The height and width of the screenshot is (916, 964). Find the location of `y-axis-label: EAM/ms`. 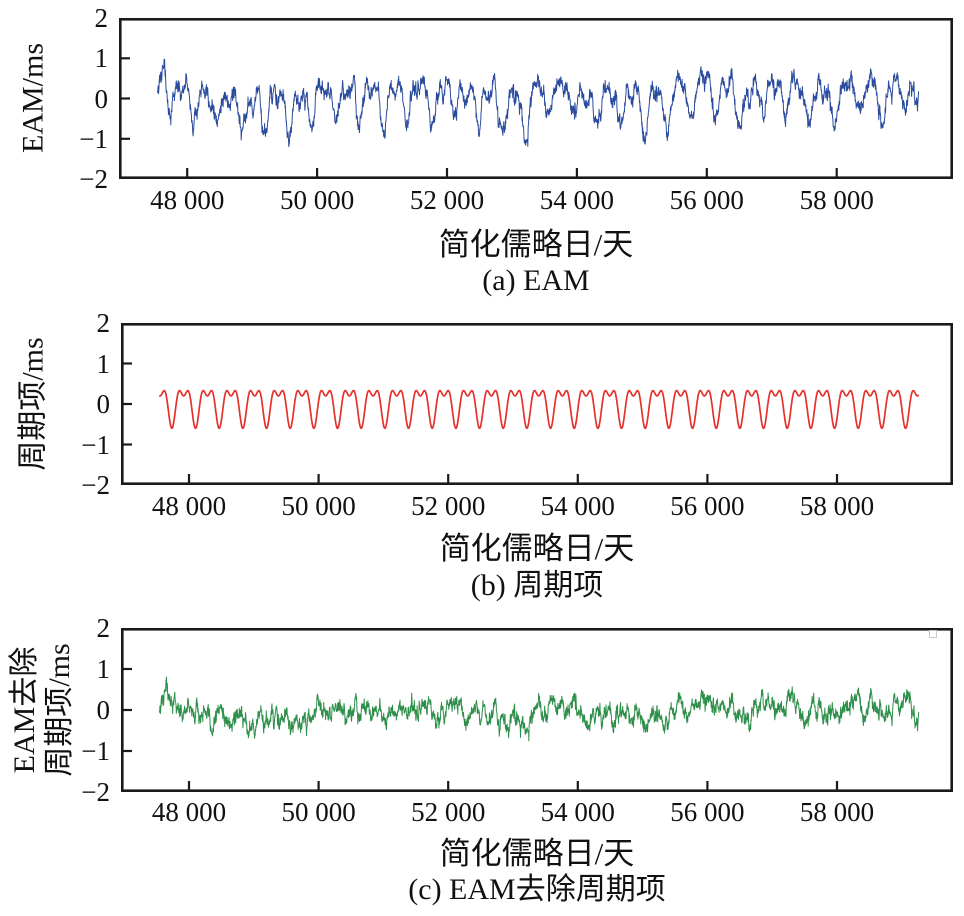

y-axis-label: EAM/ms is located at coordinates (33, 98).